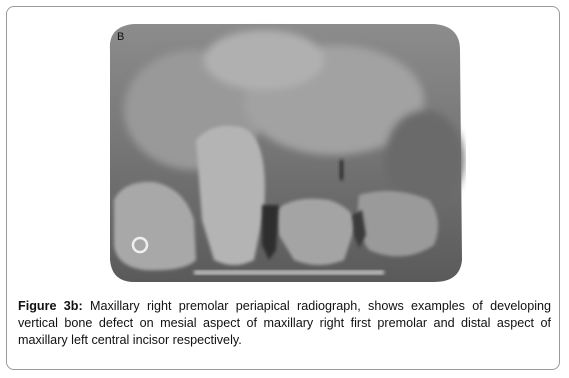  Describe the element at coordinates (140, 245) in the screenshot. I see `ring-marker` at that location.